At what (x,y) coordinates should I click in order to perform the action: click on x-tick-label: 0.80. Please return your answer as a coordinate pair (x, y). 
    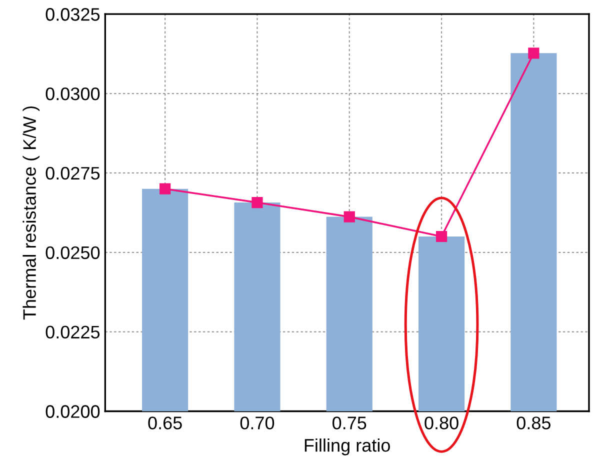
    Looking at the image, I should click on (441, 423).